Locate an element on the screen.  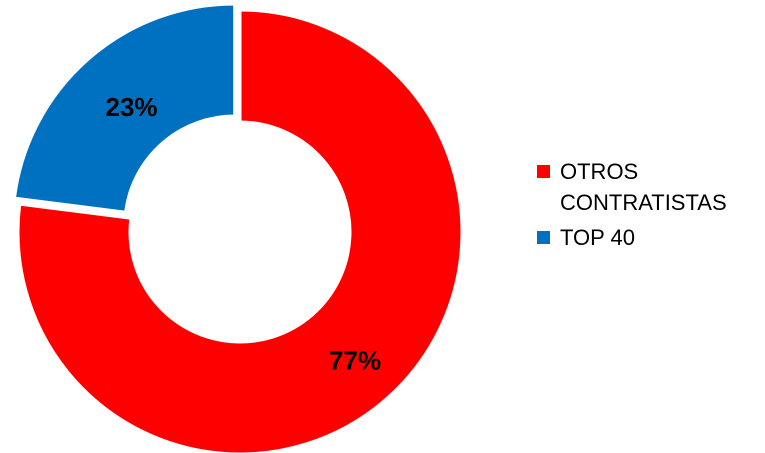
data-label-top-40: 23% is located at coordinates (132, 107).